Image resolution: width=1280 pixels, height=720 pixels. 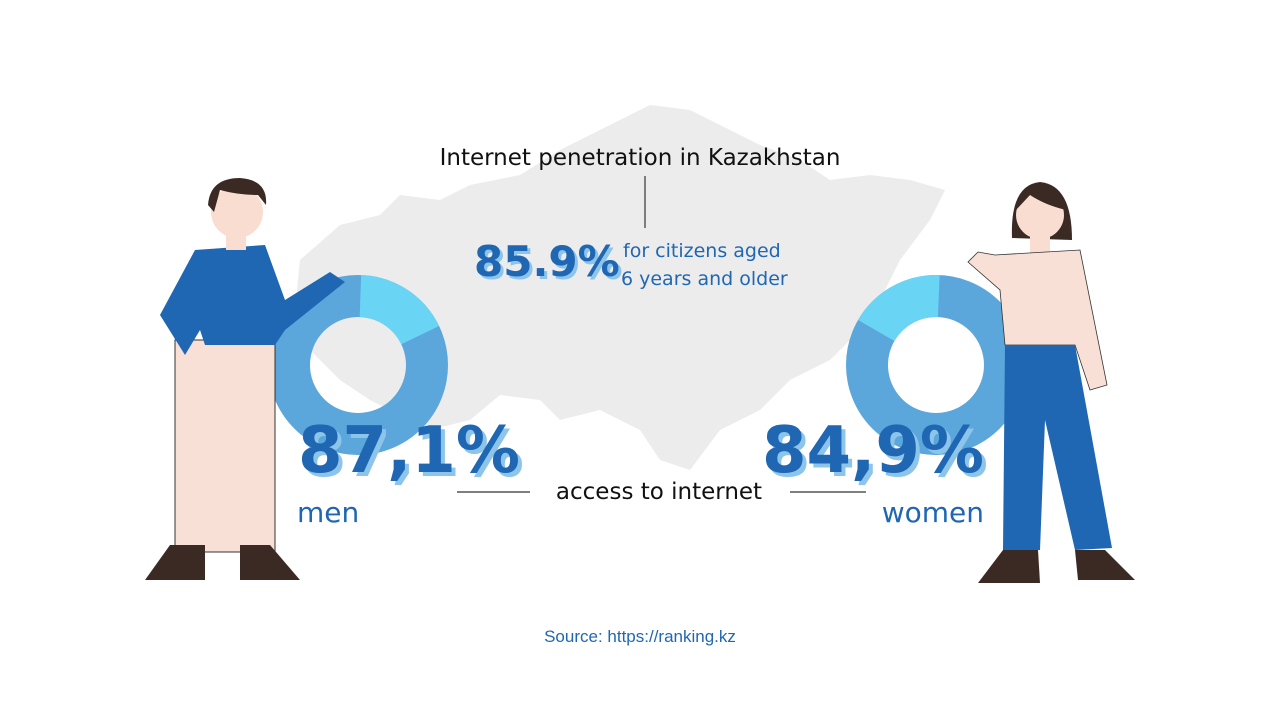 I want to click on connector-text: access to internet, so click(x=659, y=492).